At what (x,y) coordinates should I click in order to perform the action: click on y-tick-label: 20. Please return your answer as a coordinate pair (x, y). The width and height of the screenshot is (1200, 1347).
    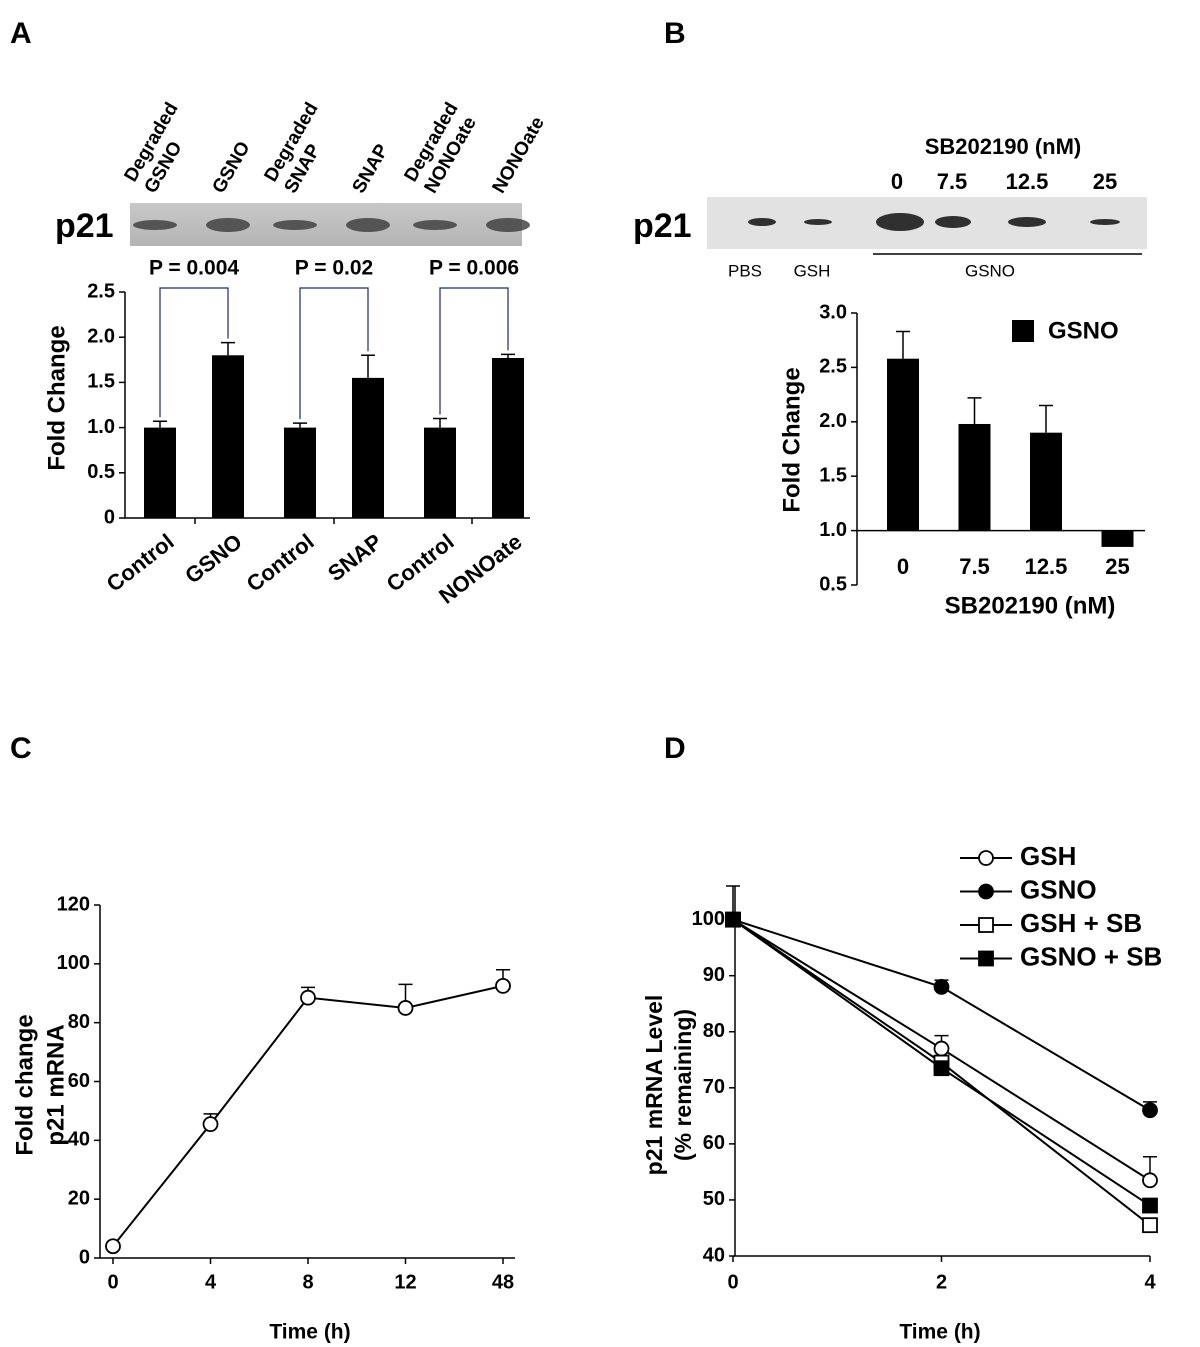
    Looking at the image, I should click on (79, 1198).